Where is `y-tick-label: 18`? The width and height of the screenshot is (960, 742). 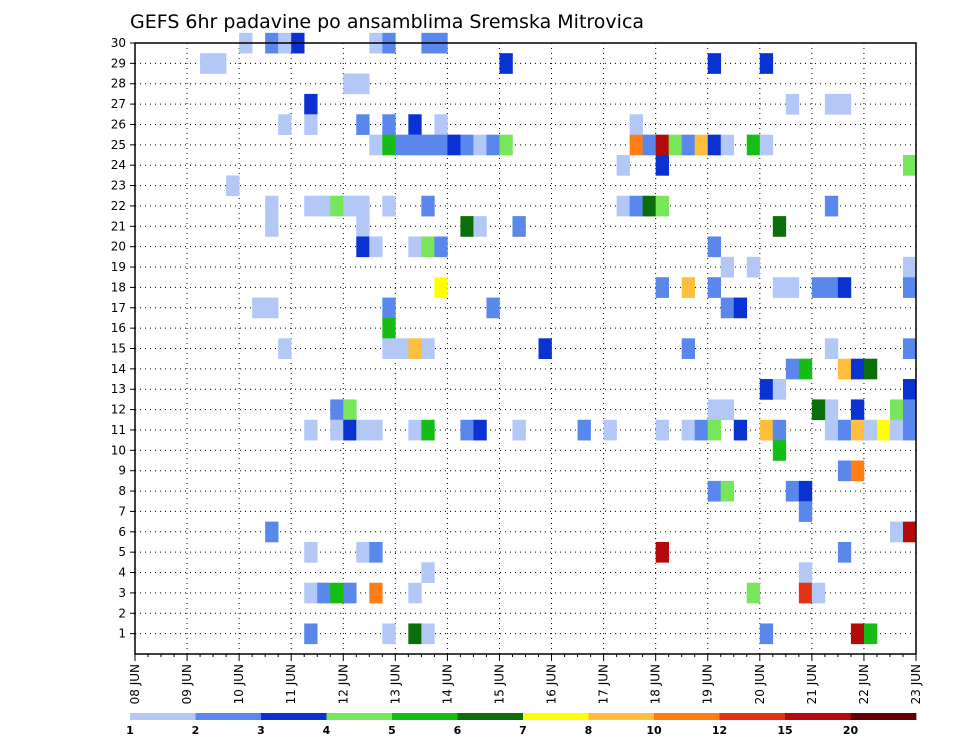
y-tick-label: 18 is located at coordinates (118, 287).